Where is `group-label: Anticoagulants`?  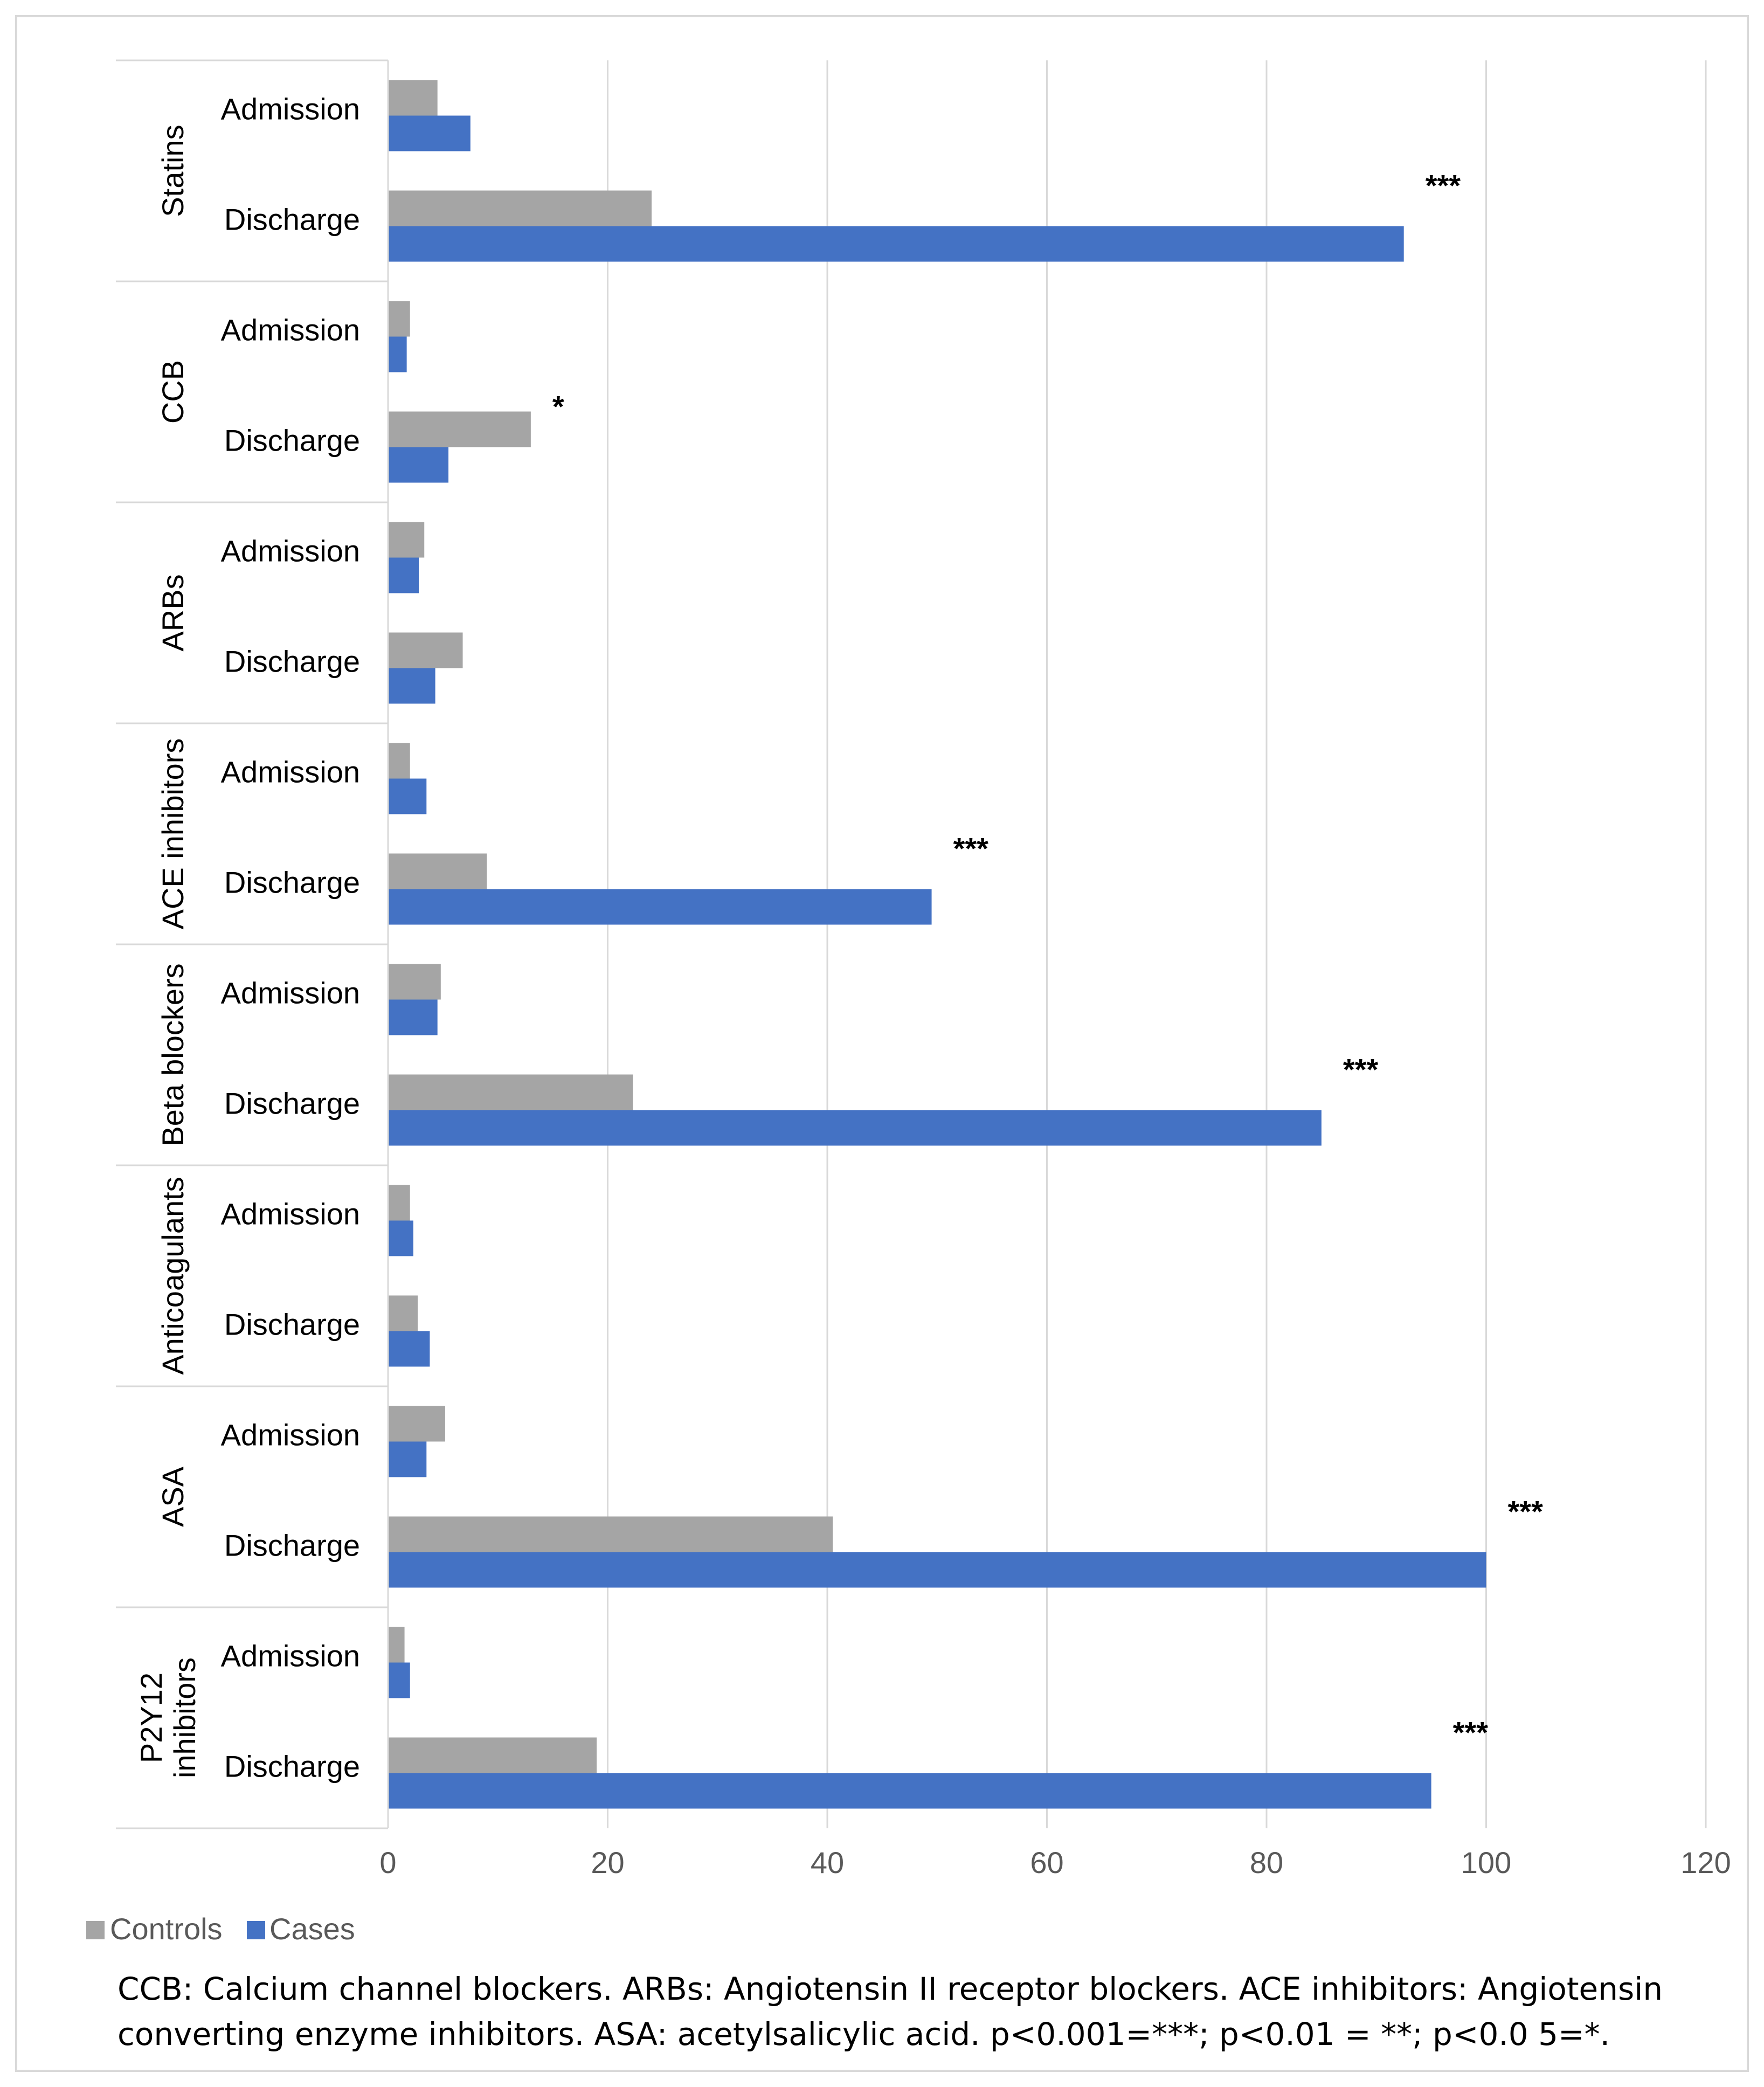
group-label: Anticoagulants is located at coordinates (173, 1275).